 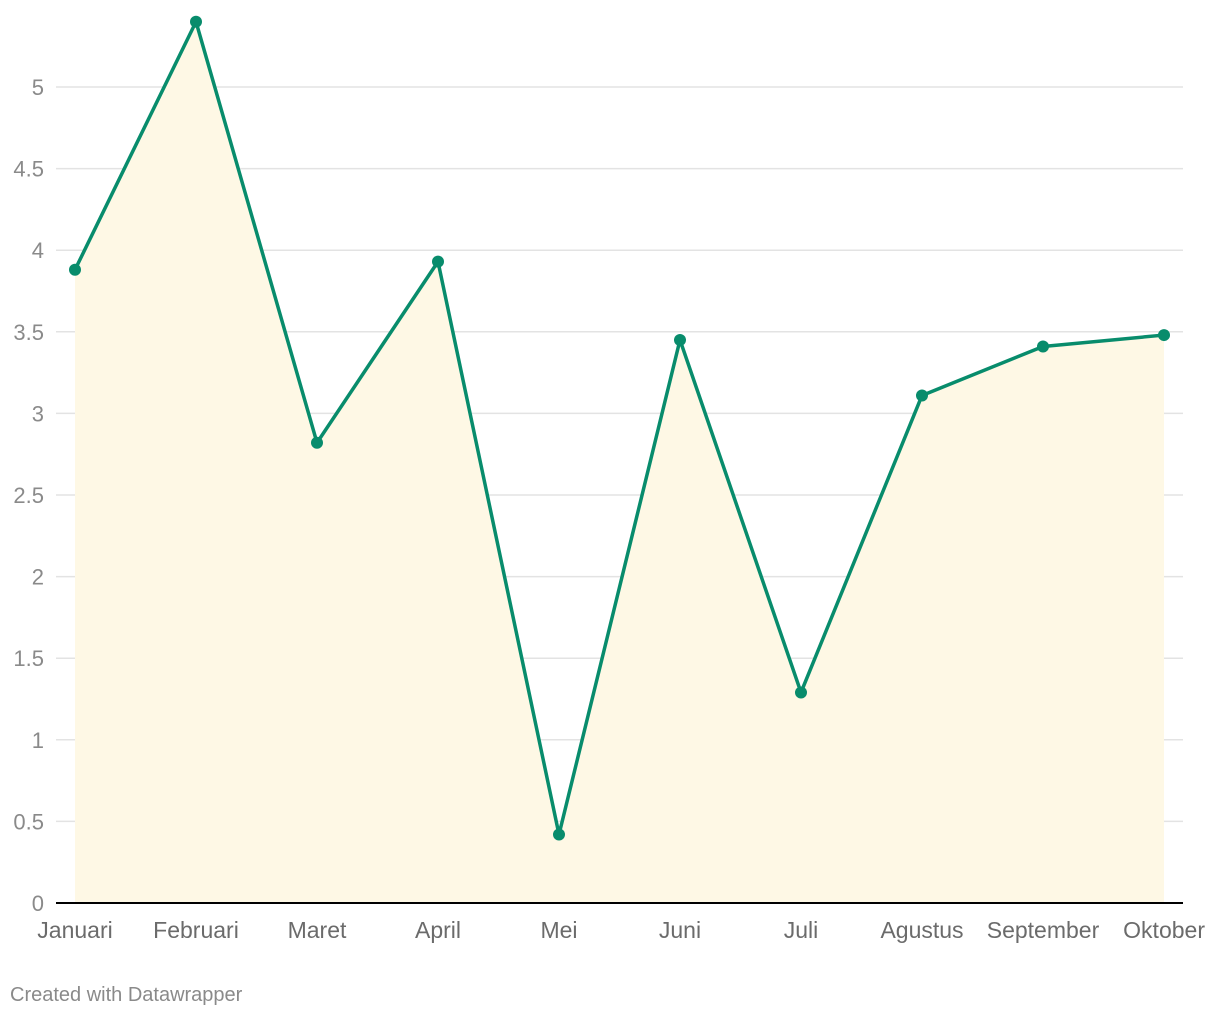 What do you see at coordinates (559, 834) in the screenshot?
I see `data-point-mei` at bounding box center [559, 834].